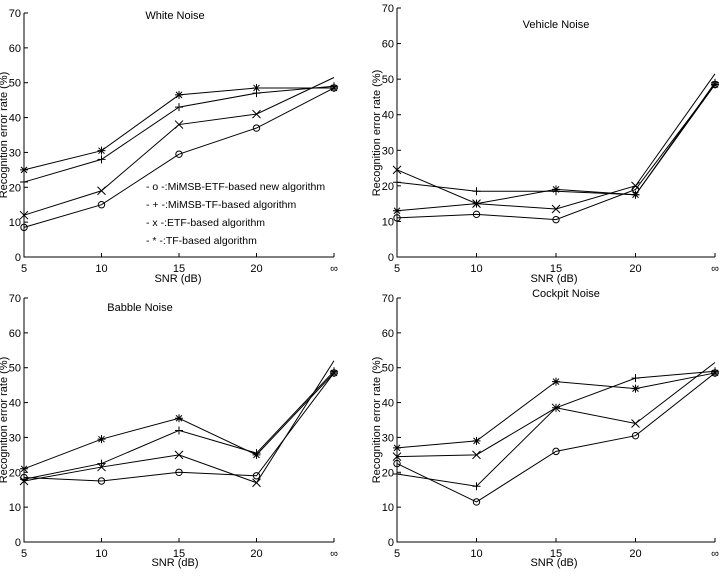 The width and height of the screenshot is (720, 576). What do you see at coordinates (388, 222) in the screenshot?
I see `y-tick-label: 10` at bounding box center [388, 222].